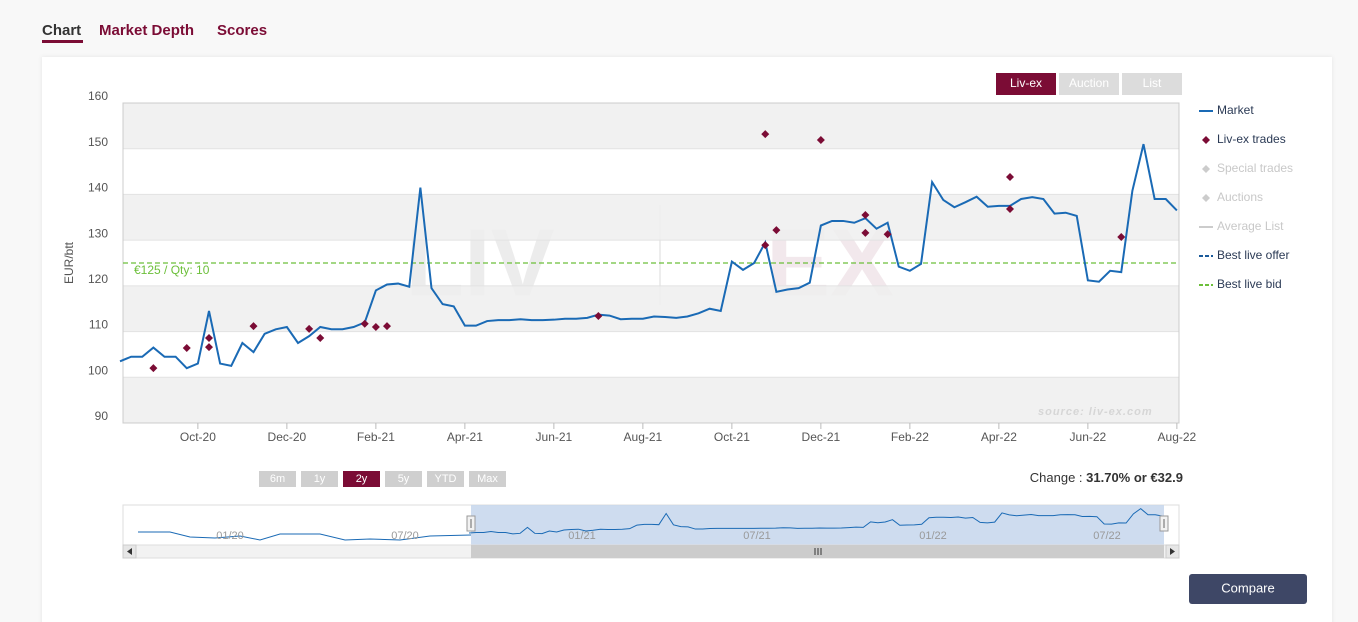 The width and height of the screenshot is (1358, 622). I want to click on x-tick-label: Apr-21, so click(465, 437).